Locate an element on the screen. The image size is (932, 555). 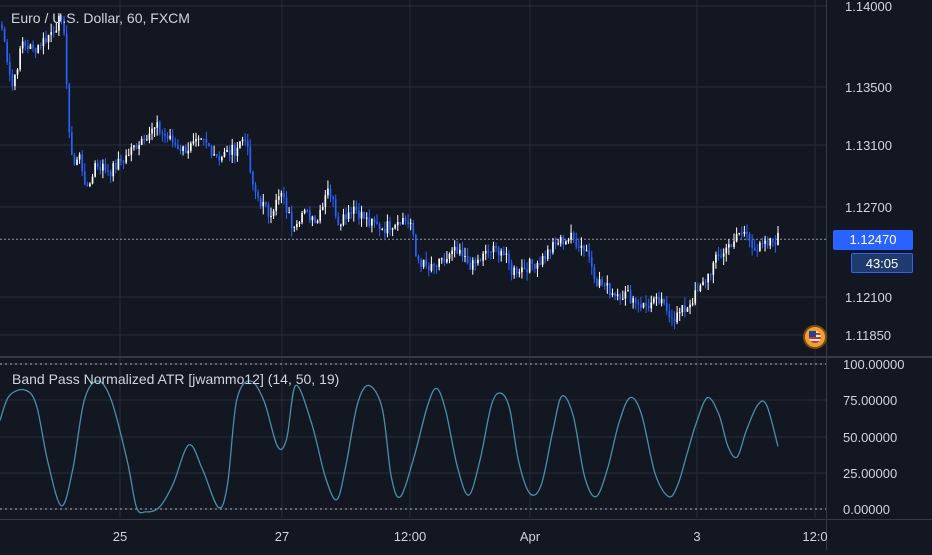
us-flag-icon is located at coordinates (815, 337).